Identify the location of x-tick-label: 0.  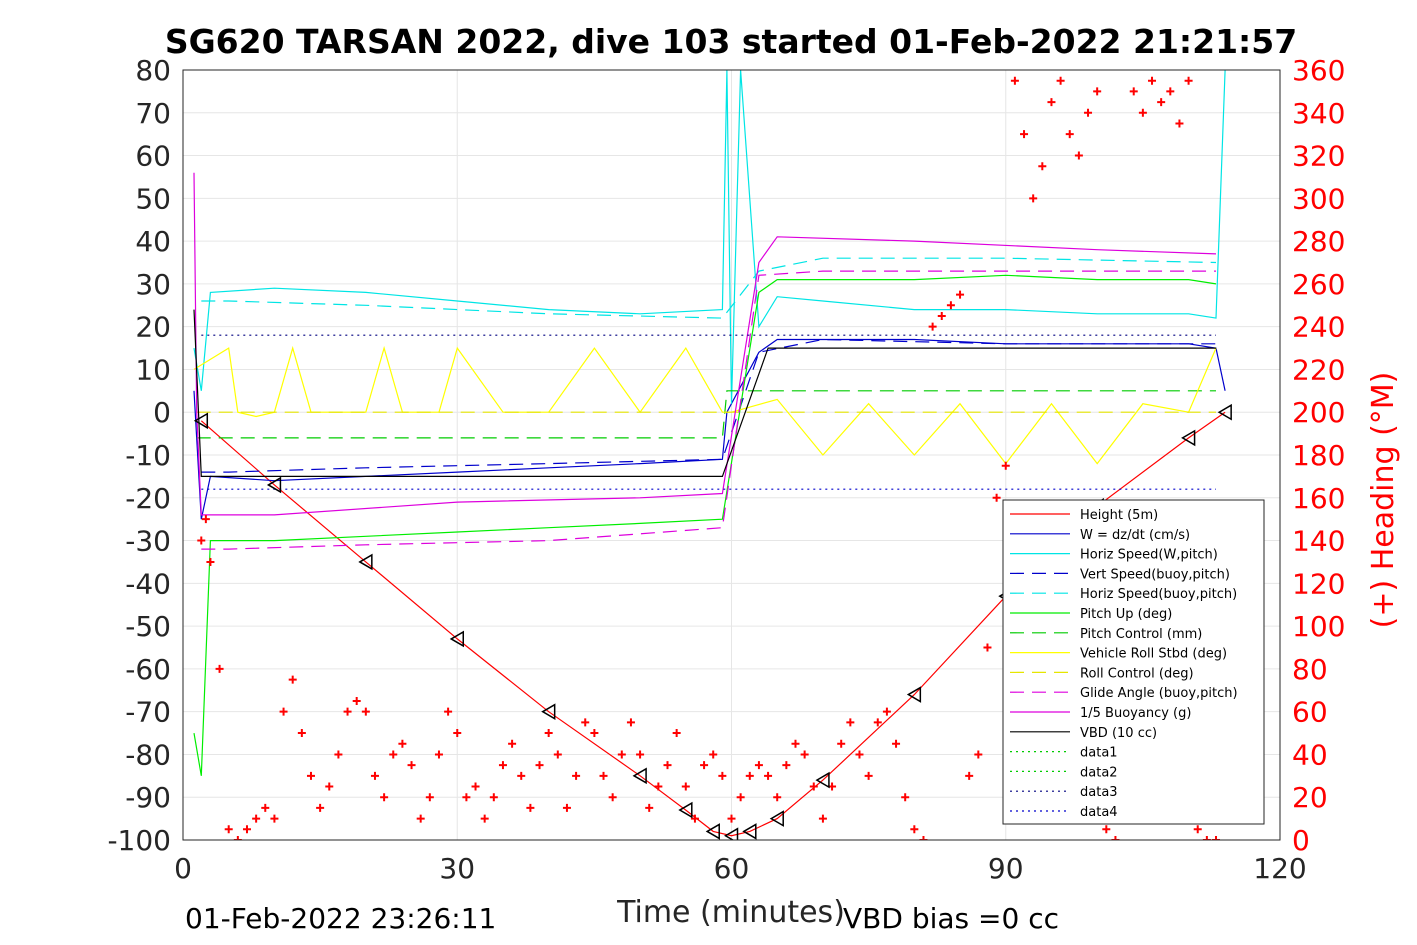
(183, 868).